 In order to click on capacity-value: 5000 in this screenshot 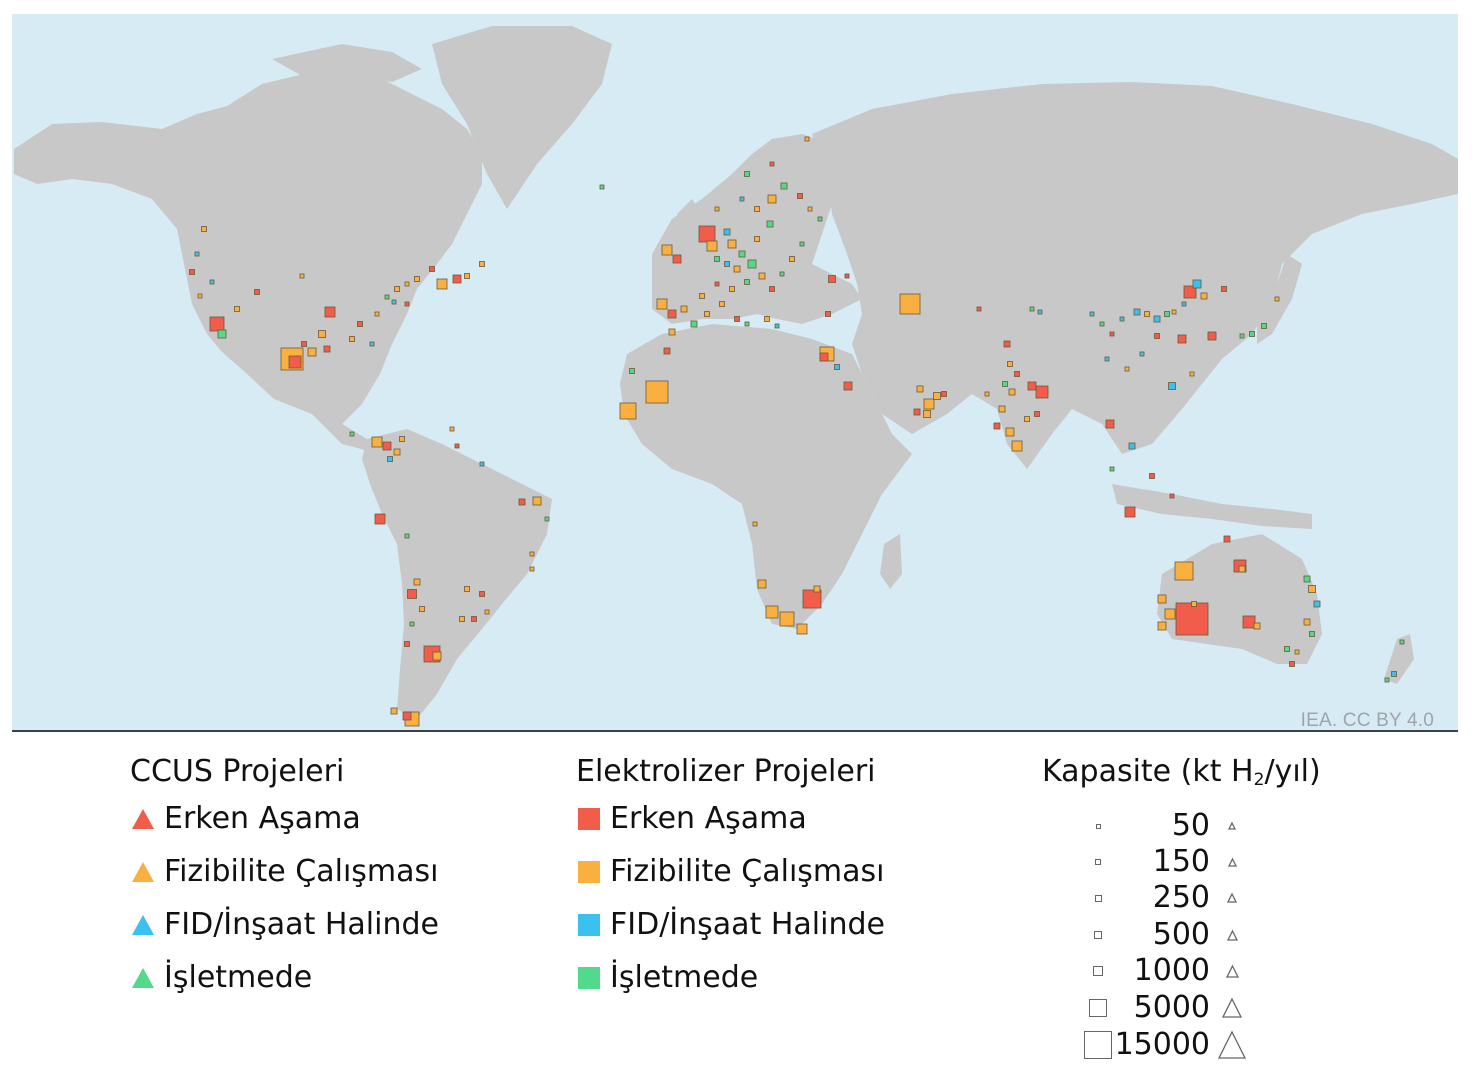, I will do `click(1171, 1007)`.